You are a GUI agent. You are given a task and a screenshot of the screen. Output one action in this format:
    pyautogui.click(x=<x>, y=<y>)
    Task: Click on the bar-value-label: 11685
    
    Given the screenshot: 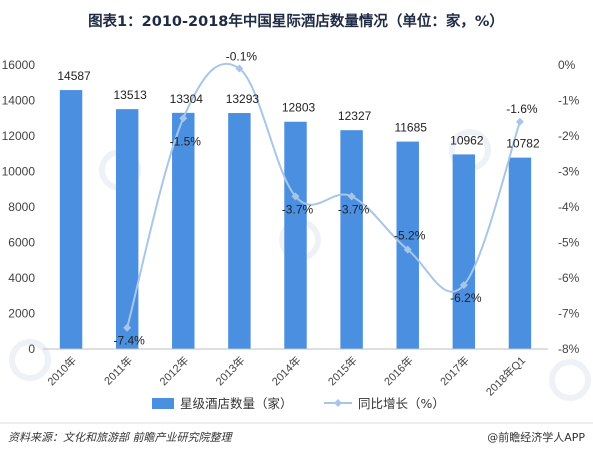 What is the action you would take?
    pyautogui.click(x=410, y=128)
    